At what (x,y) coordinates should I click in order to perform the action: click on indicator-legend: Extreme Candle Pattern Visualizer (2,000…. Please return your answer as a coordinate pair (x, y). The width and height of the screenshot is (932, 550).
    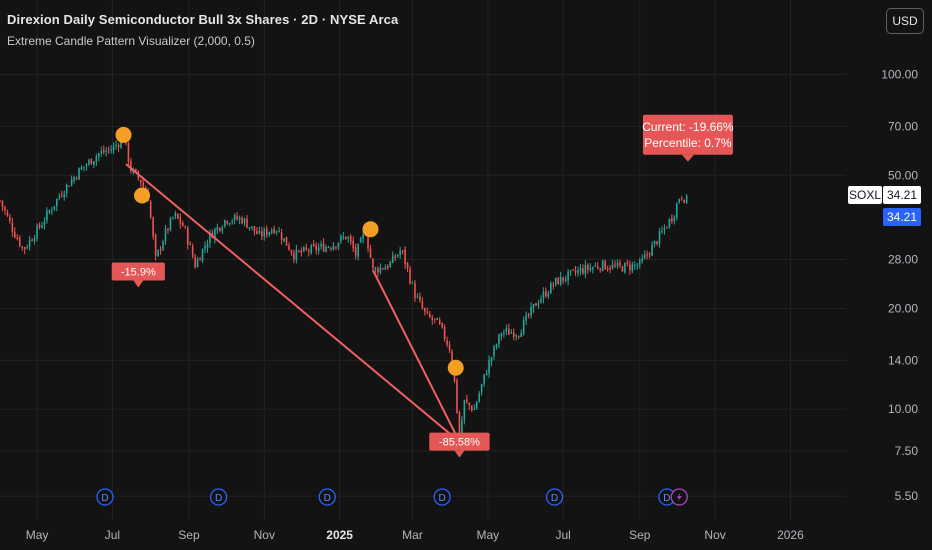
    Looking at the image, I should click on (131, 41).